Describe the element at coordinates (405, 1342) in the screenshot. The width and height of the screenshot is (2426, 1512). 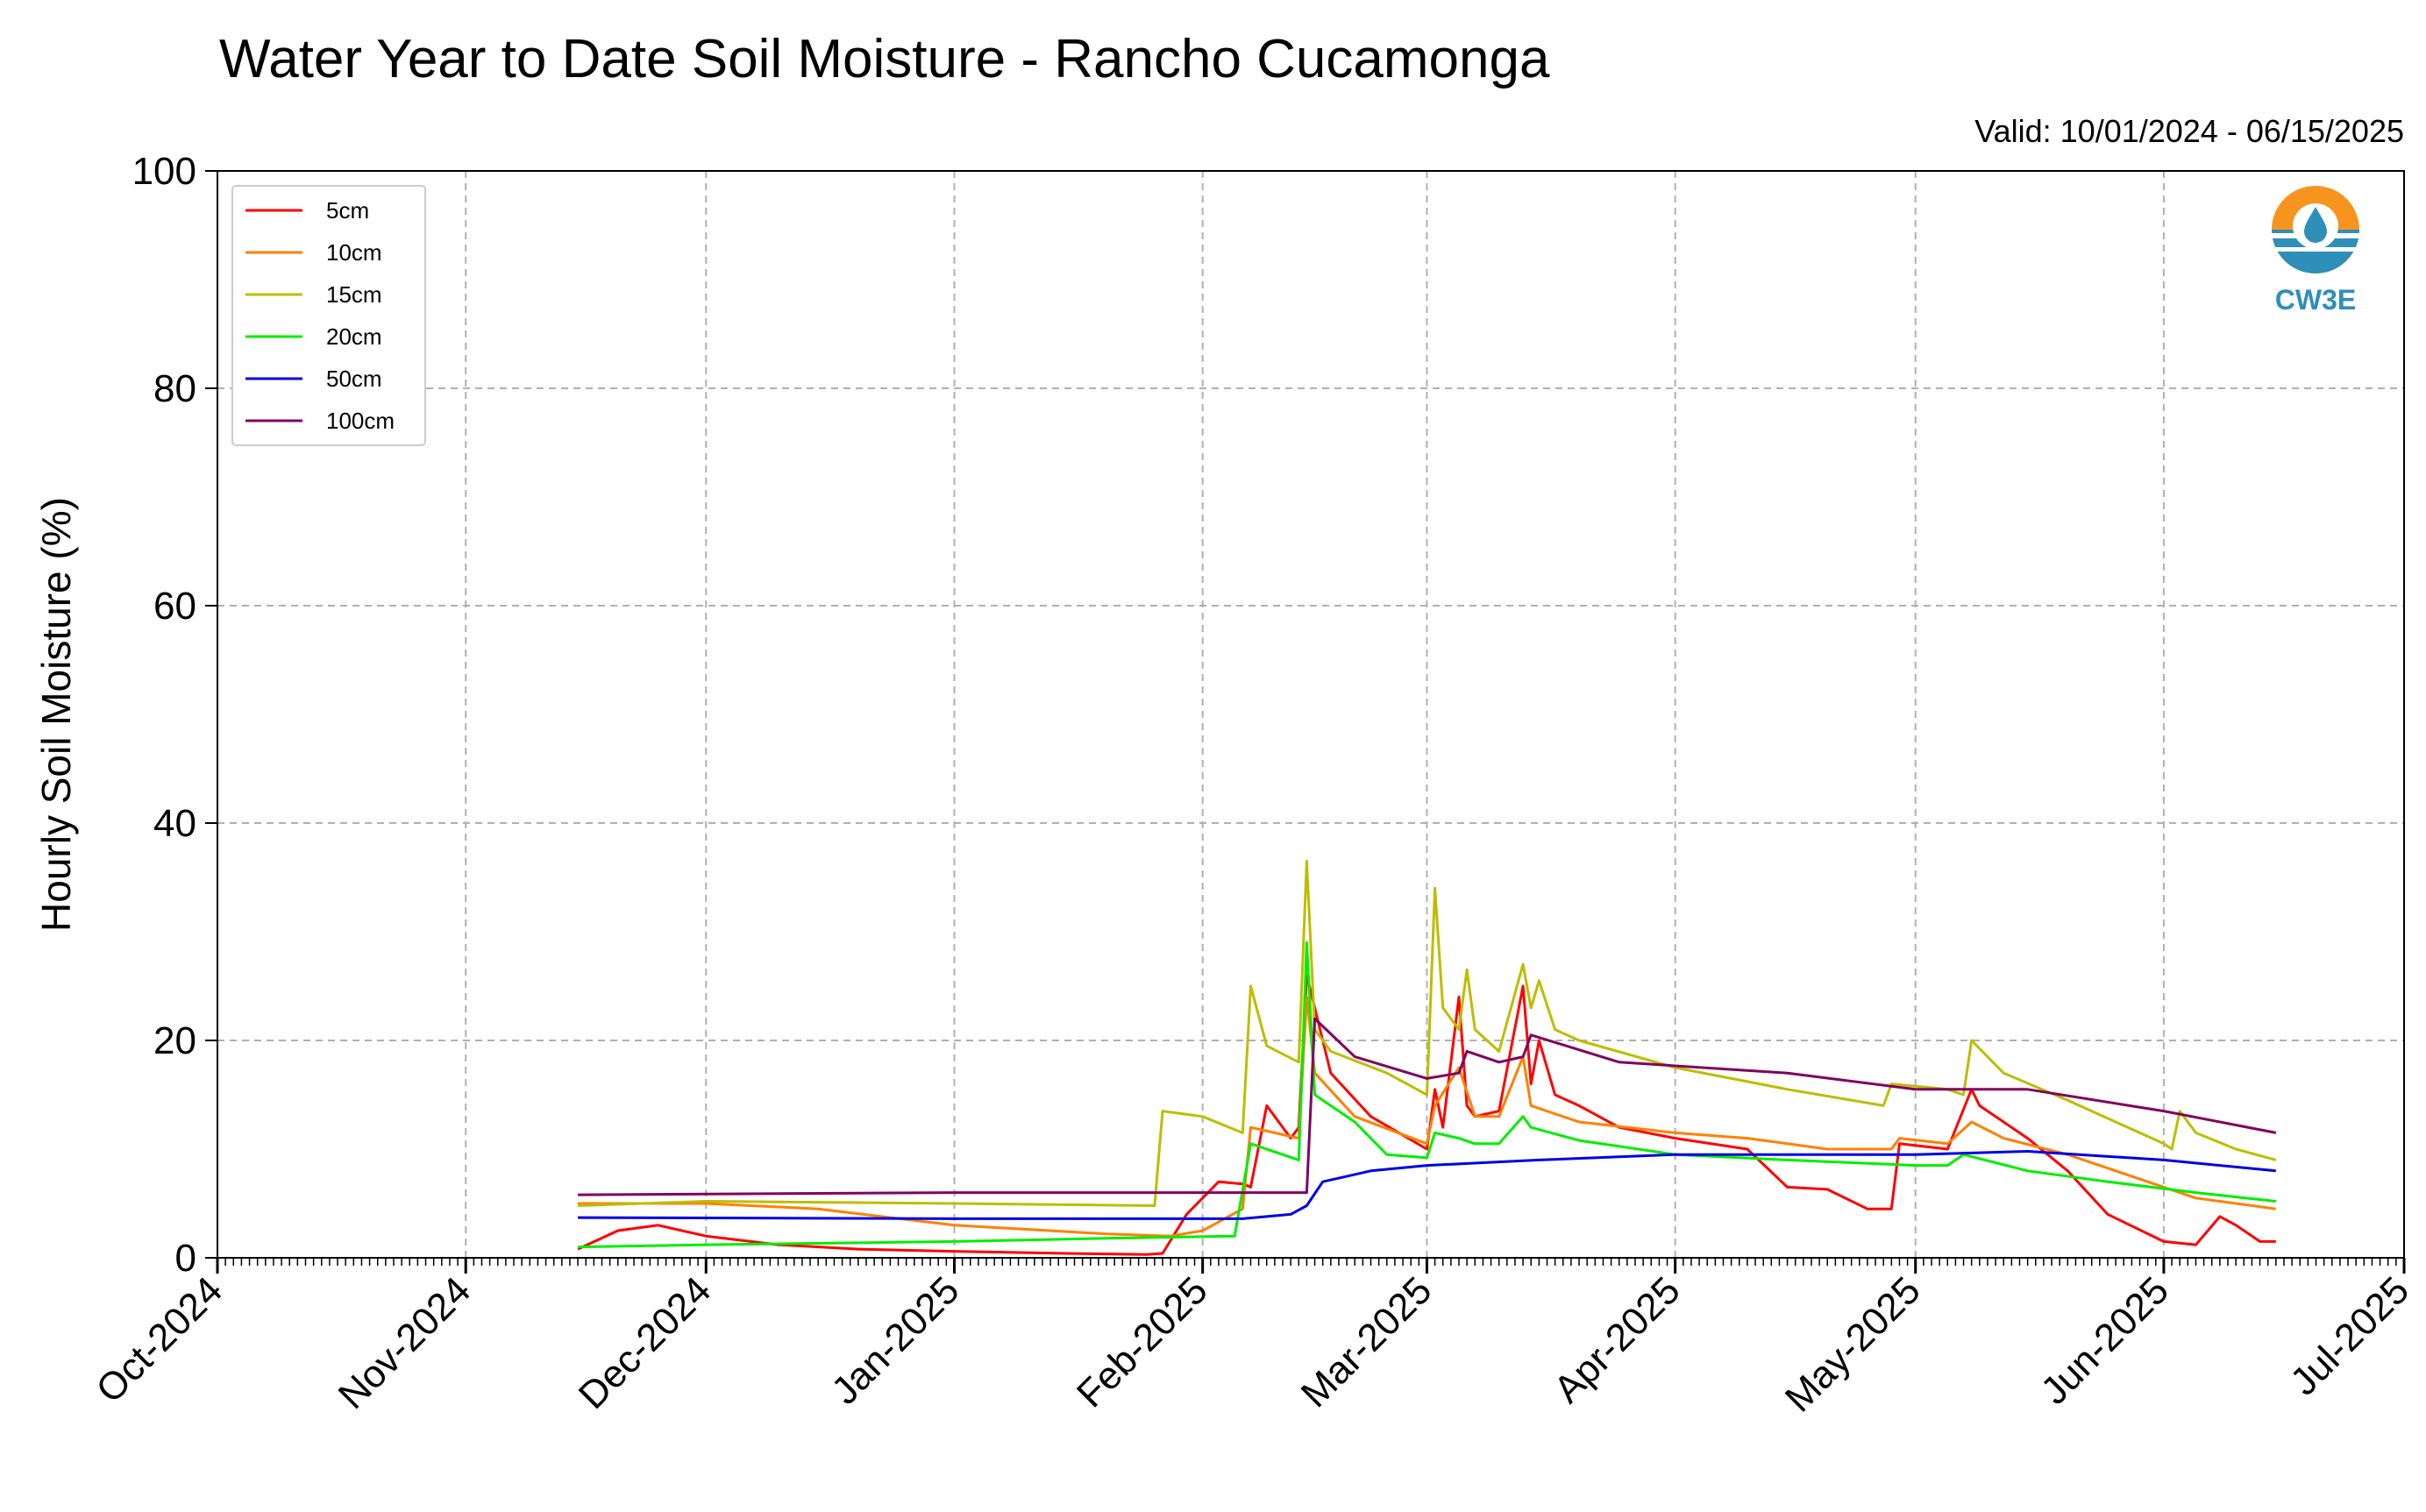
I see `x-tick-label: Nov-2024` at that location.